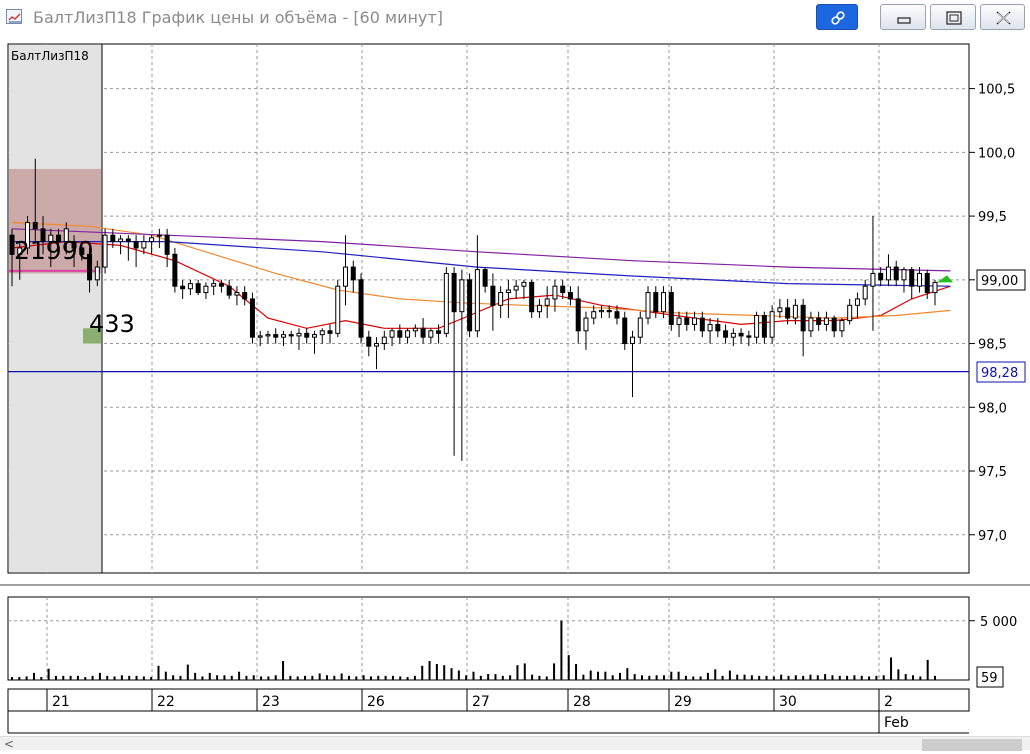  I want to click on day-label: 22, so click(166, 702).